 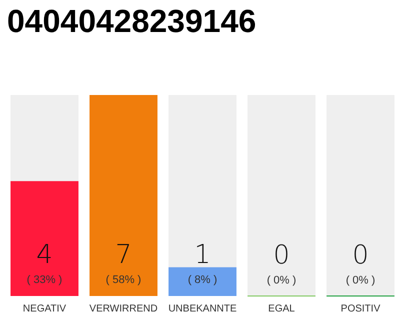 What do you see at coordinates (131, 21) in the screenshot?
I see `chart-title: 04040428239146` at bounding box center [131, 21].